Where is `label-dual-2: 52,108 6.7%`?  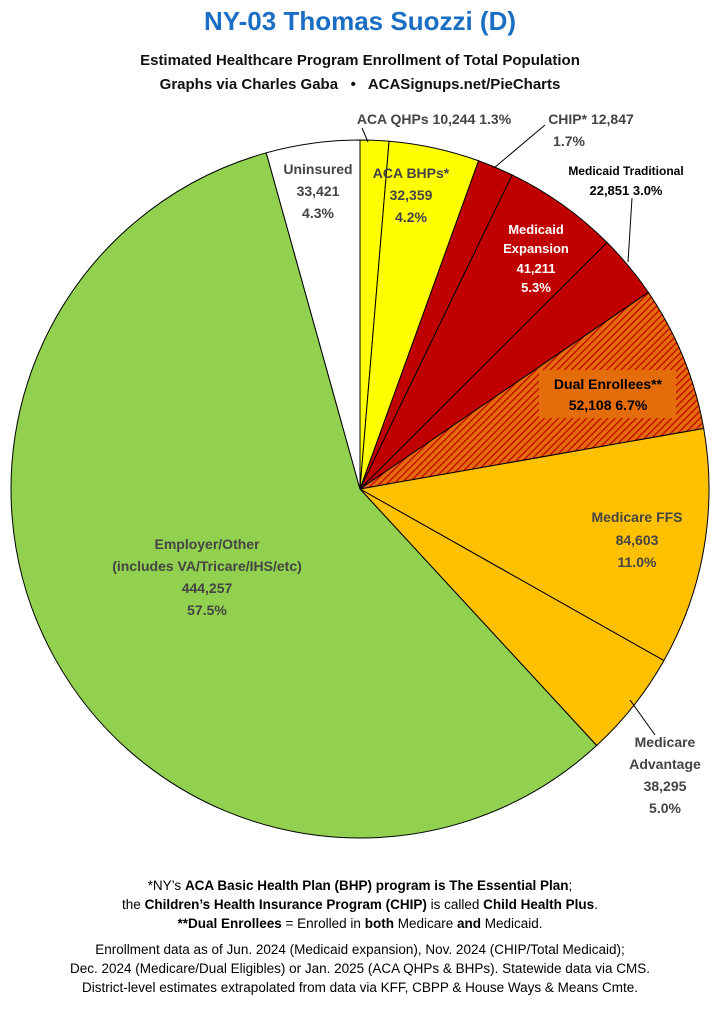 label-dual-2: 52,108 6.7% is located at coordinates (608, 405).